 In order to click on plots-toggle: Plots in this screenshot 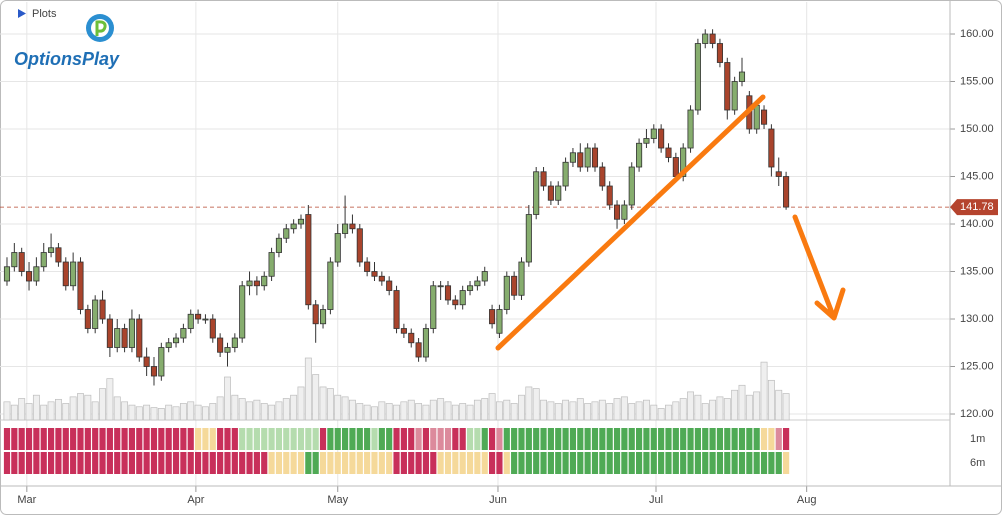, I will do `click(44, 14)`.